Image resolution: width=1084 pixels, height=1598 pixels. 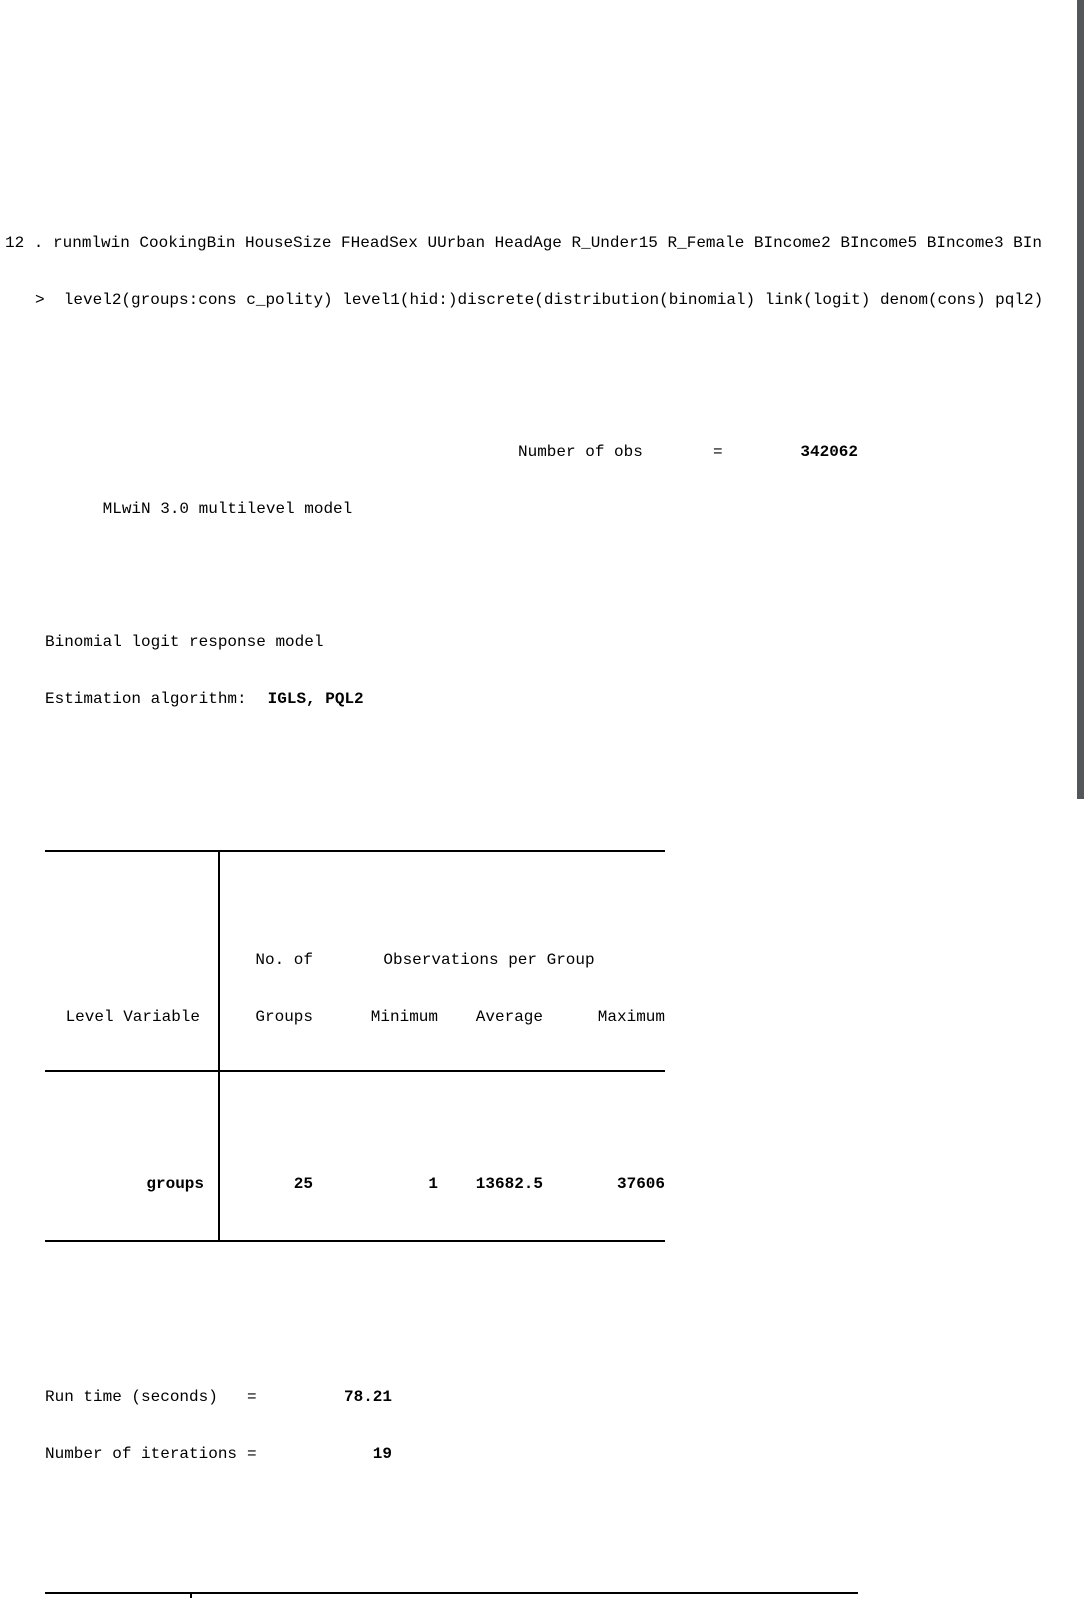 What do you see at coordinates (433, 1184) in the screenshot?
I see `cell-minimum: 1` at bounding box center [433, 1184].